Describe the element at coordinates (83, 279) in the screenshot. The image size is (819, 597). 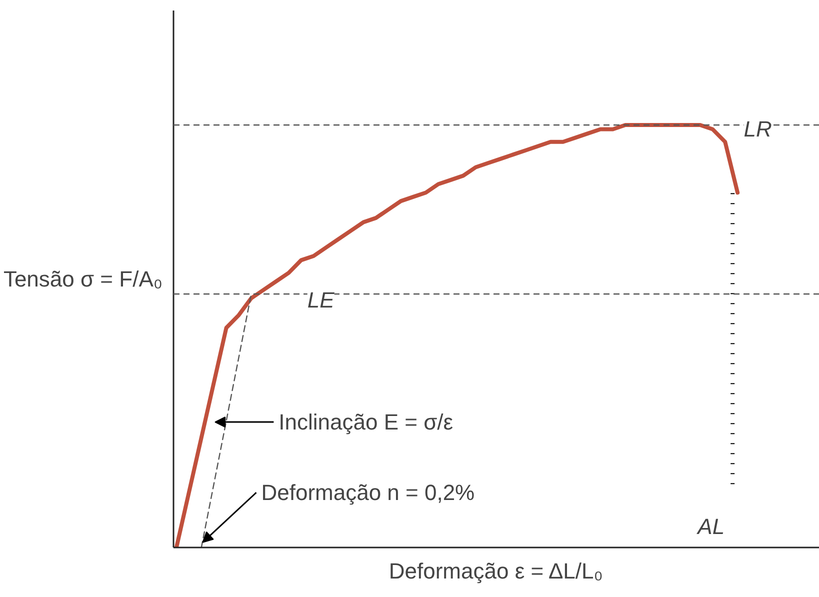
I see `y-axis-title: Tensão σ = F/A₀` at that location.